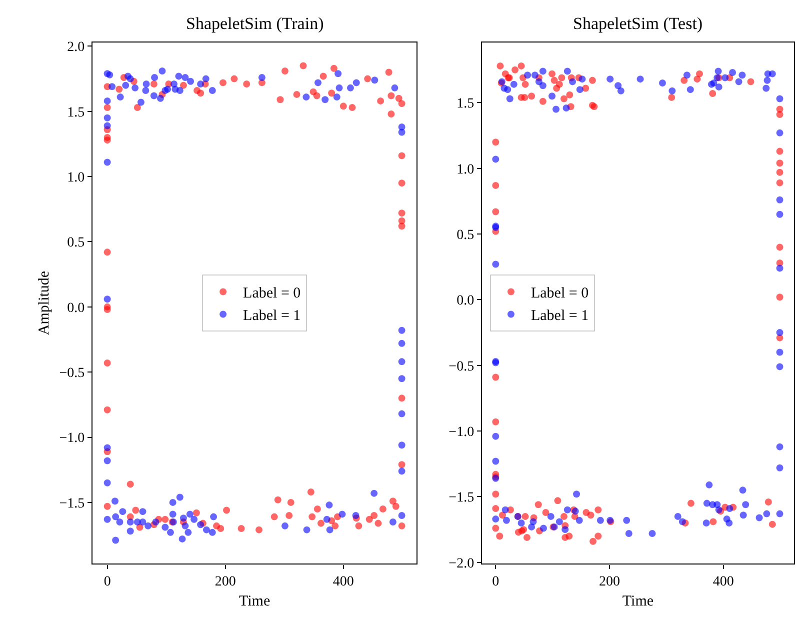 The image size is (798, 630). Describe the element at coordinates (76, 48) in the screenshot. I see `y-tick-label: 2.0` at that location.